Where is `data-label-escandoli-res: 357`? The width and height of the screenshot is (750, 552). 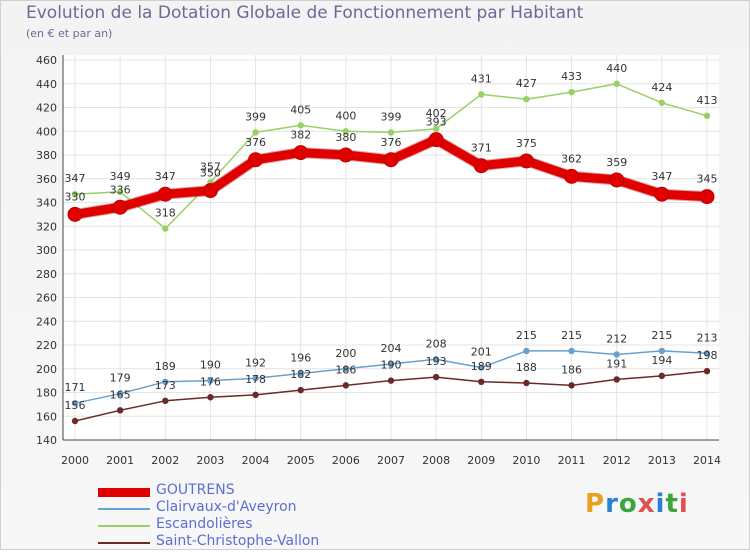 data-label-escandoli-res: 357 is located at coordinates (210, 166).